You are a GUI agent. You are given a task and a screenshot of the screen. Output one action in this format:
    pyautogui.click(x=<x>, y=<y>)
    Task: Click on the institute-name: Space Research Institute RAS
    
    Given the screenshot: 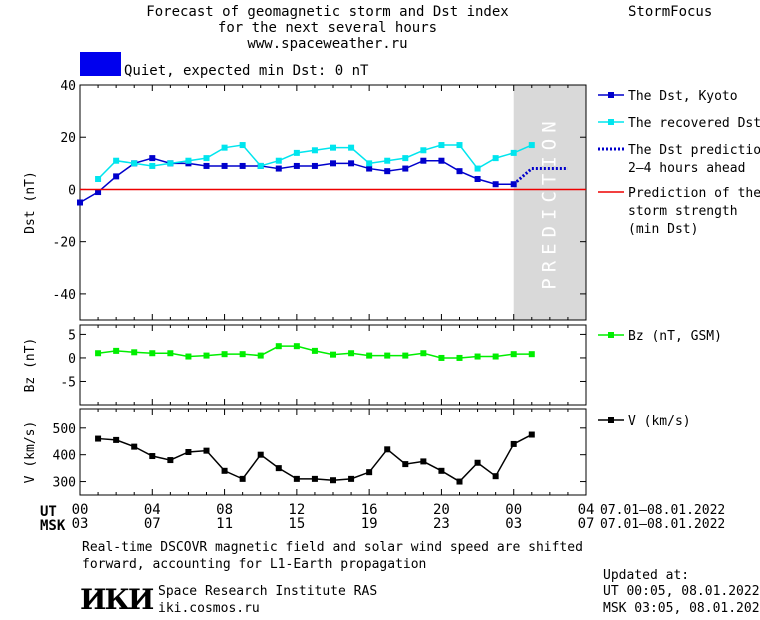 What is the action you would take?
    pyautogui.click(x=268, y=591)
    